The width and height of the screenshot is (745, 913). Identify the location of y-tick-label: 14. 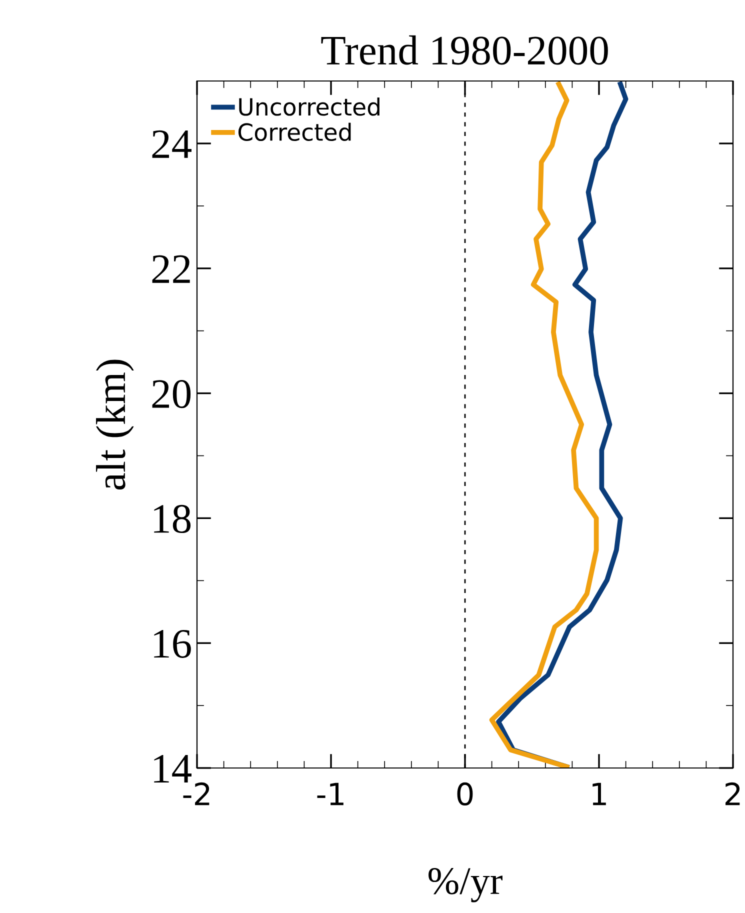
(173, 768).